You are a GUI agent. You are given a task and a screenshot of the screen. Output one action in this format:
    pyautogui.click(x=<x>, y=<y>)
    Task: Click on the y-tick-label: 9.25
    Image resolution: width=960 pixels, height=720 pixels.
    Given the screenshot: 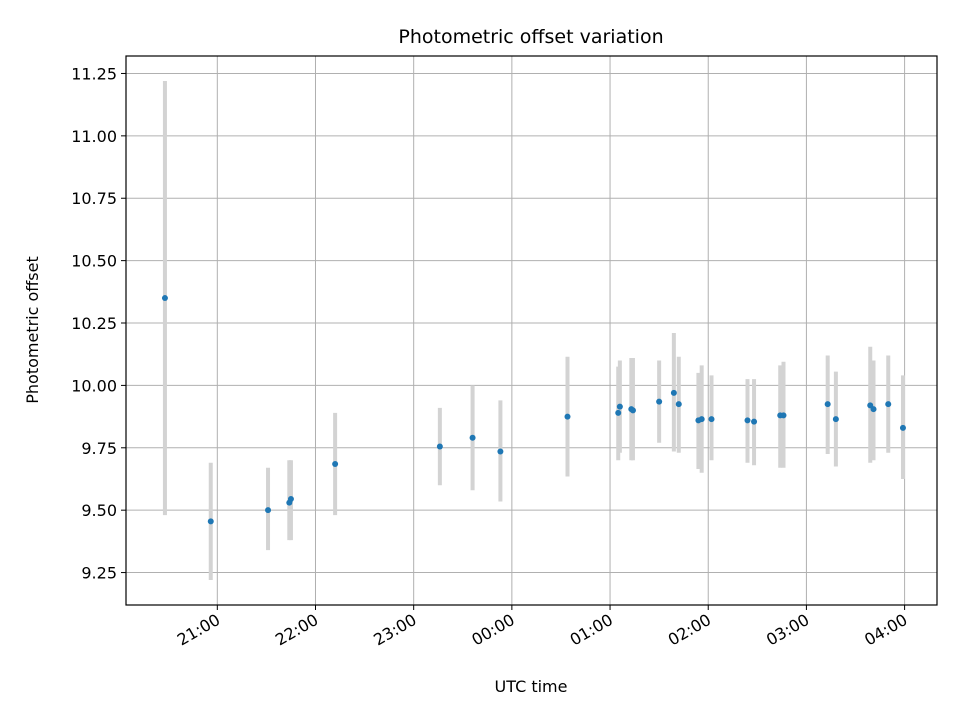 What is the action you would take?
    pyautogui.click(x=99, y=573)
    